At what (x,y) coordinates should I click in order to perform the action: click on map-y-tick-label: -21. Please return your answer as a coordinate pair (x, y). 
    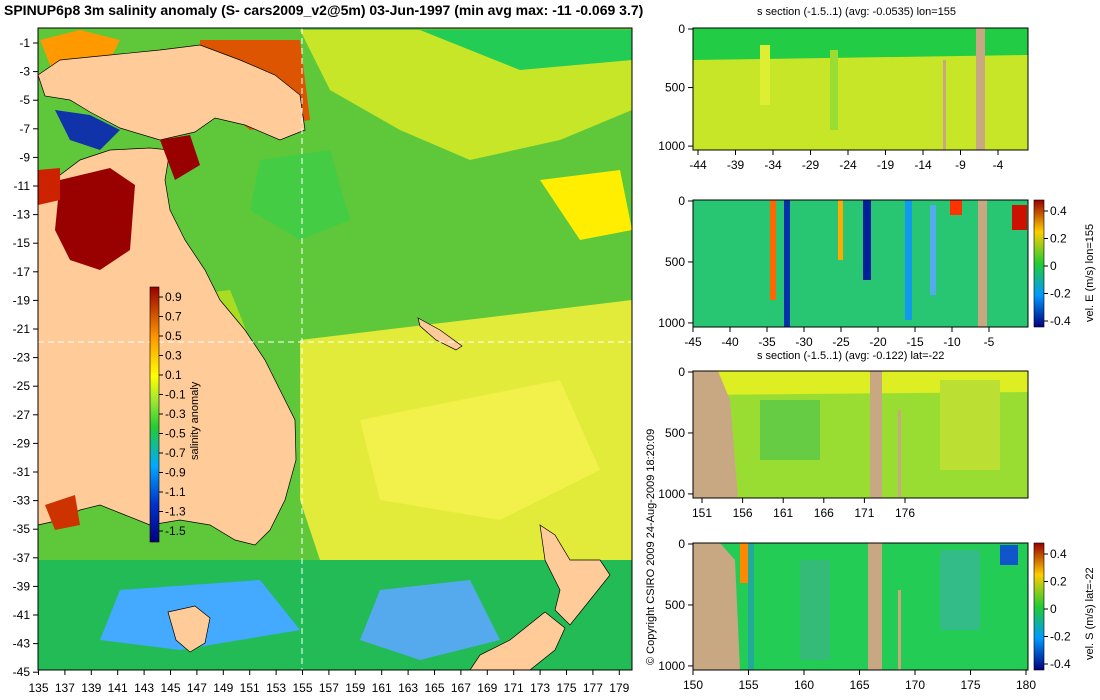
    Looking at the image, I should click on (22, 329).